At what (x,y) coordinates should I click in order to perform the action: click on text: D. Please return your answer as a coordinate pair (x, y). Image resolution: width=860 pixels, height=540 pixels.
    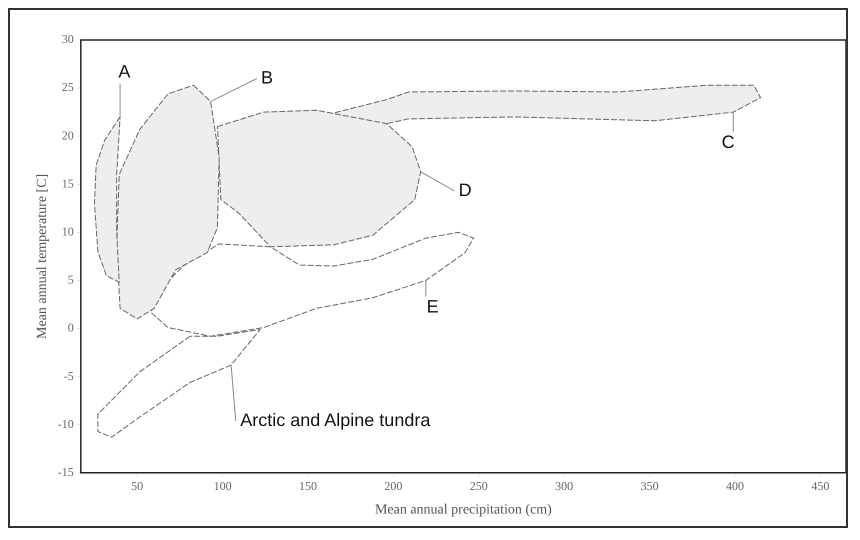
    Looking at the image, I should click on (465, 190).